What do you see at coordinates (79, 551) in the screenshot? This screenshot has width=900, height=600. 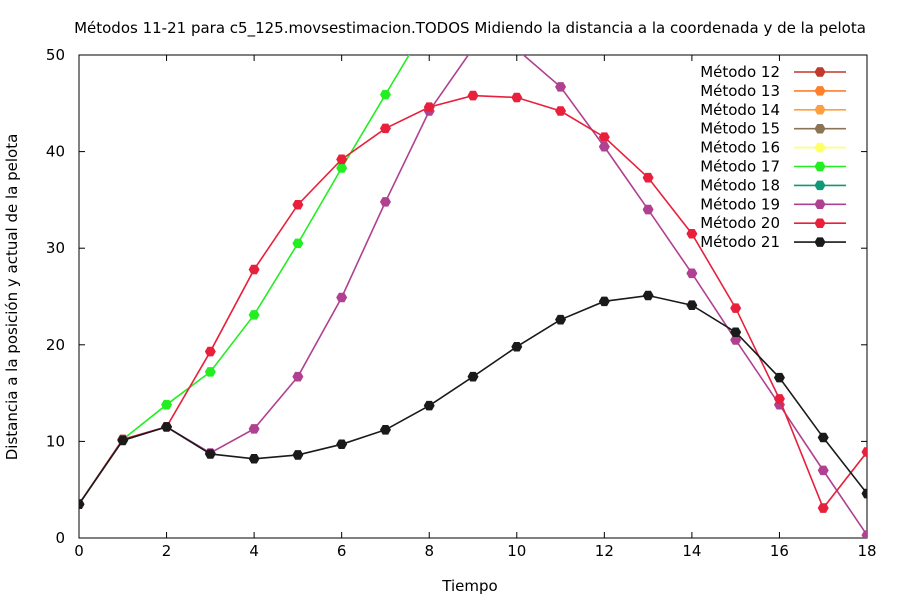 I see `x-tick-label: 0` at bounding box center [79, 551].